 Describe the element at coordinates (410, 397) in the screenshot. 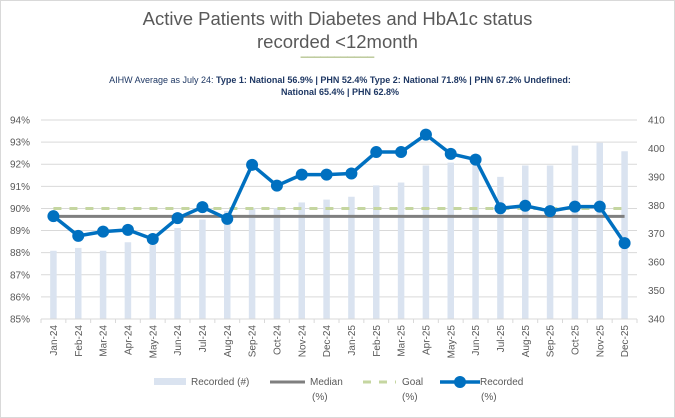

I see `legend-label-goal-line-2: (%)` at that location.